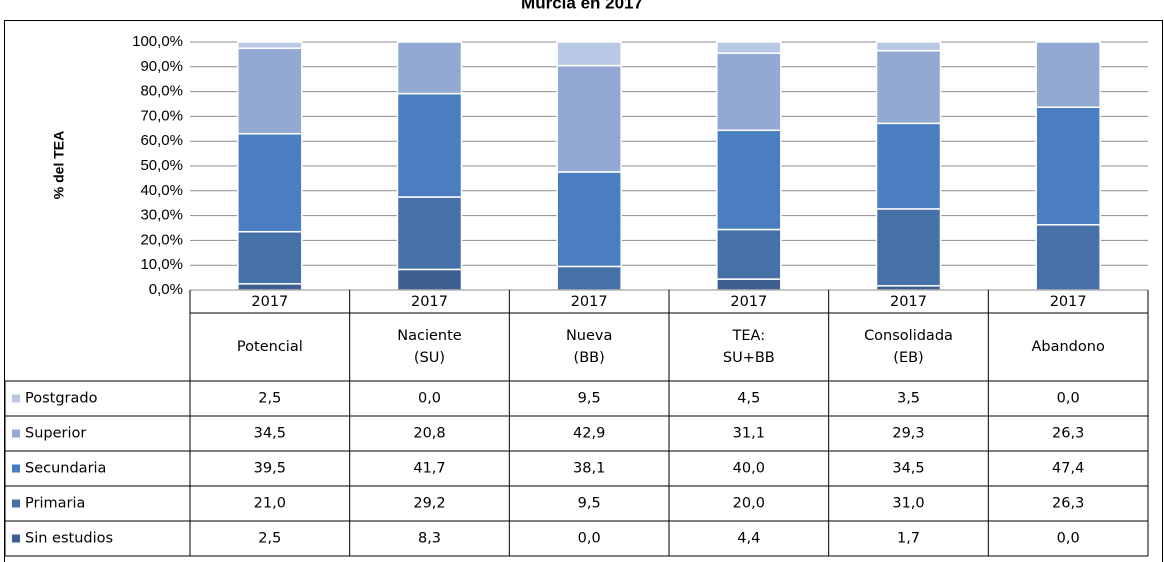 The width and height of the screenshot is (1164, 562). I want to click on table-value: 39,5, so click(270, 469).